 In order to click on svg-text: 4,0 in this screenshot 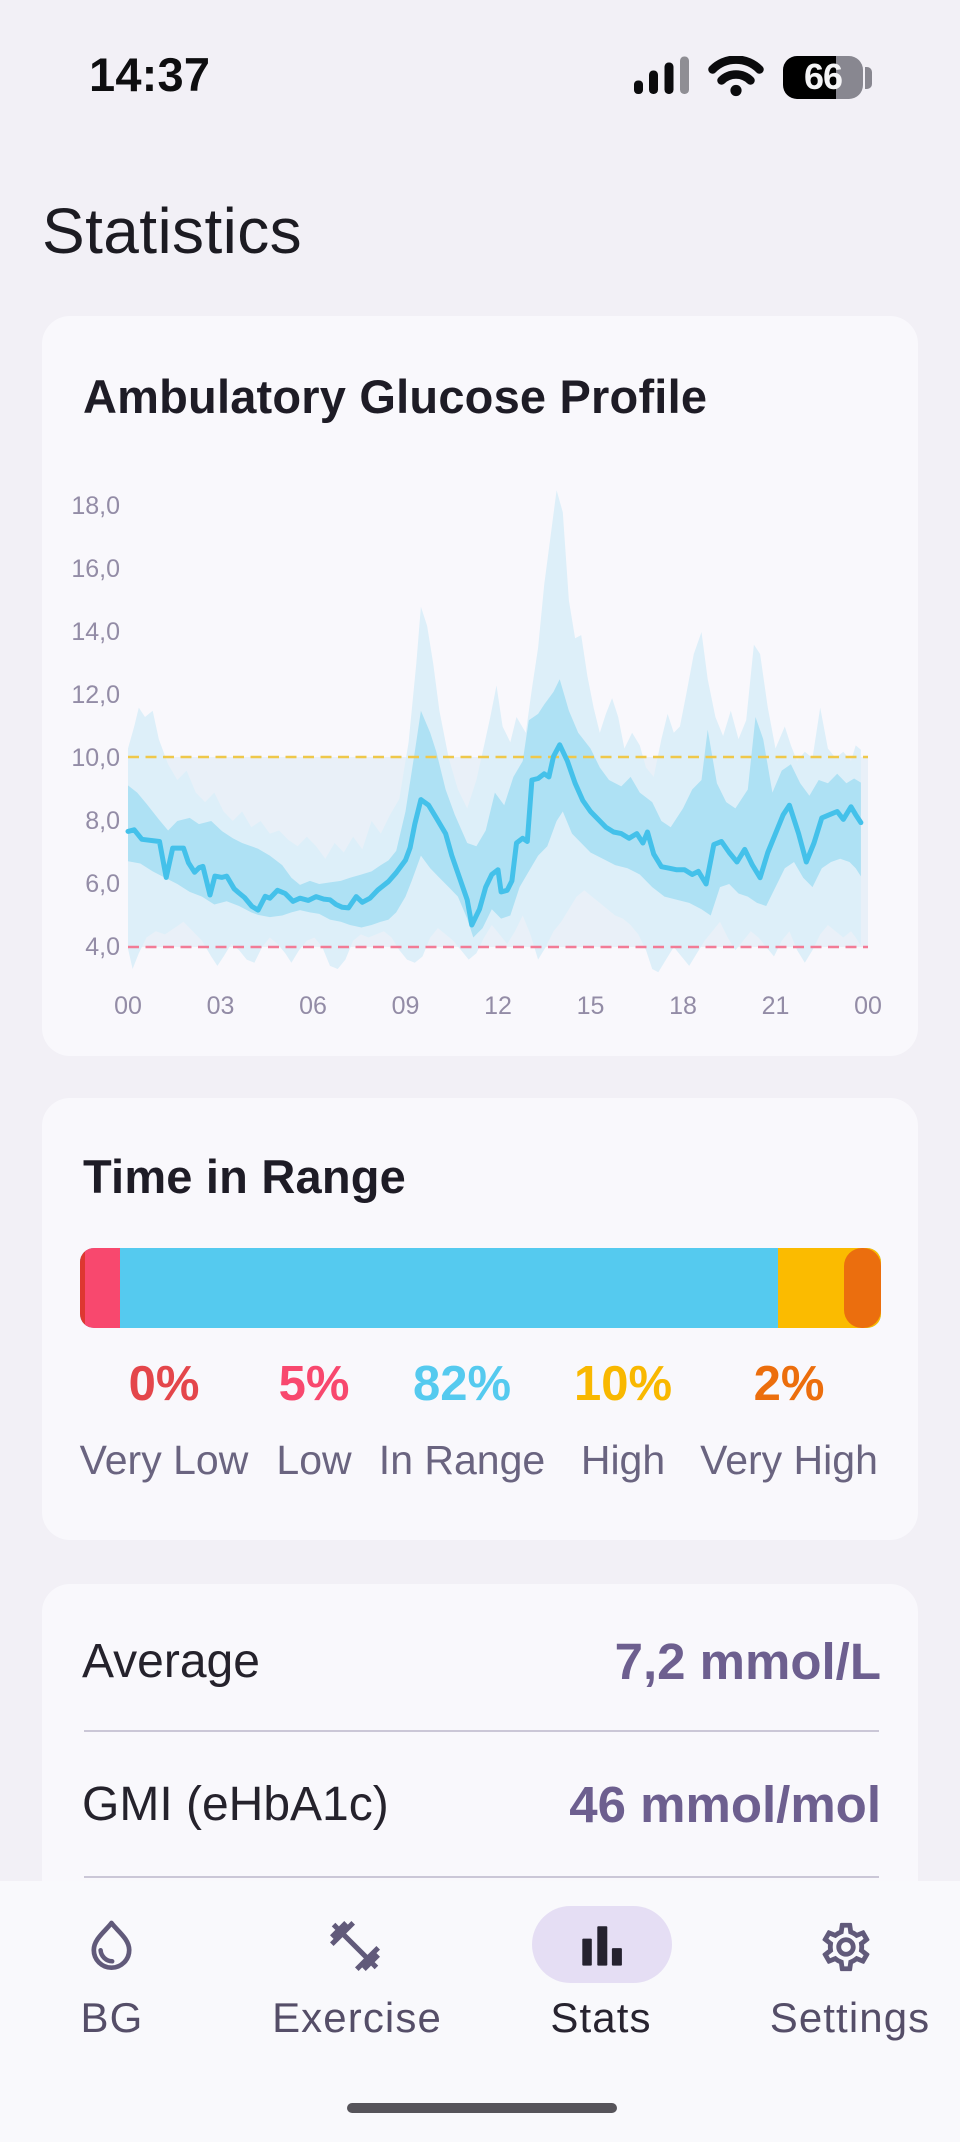, I will do `click(102, 947)`.